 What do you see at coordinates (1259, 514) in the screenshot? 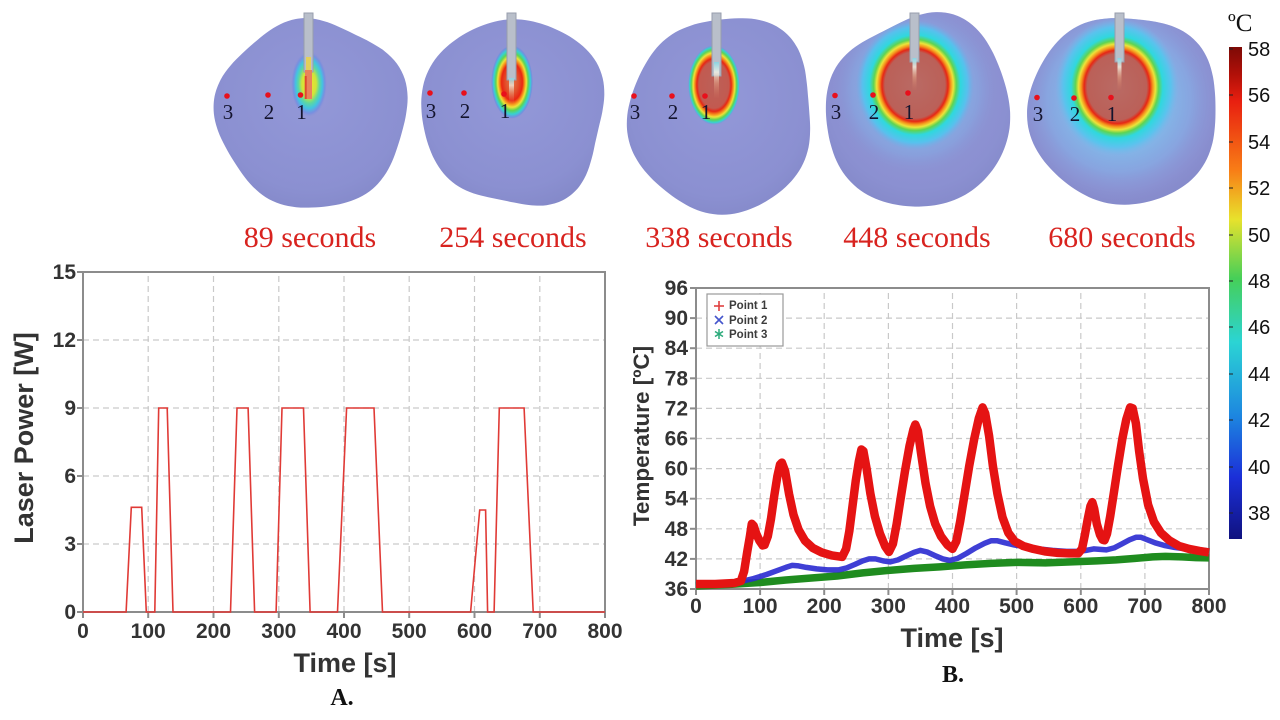
I see `svg-text: 38` at bounding box center [1259, 514].